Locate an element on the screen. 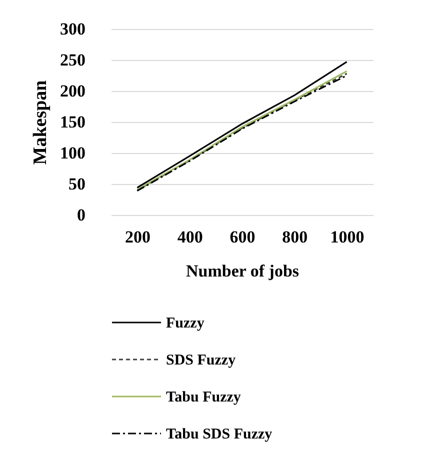 The height and width of the screenshot is (471, 431). legend-label: Fuzzy is located at coordinates (185, 324).